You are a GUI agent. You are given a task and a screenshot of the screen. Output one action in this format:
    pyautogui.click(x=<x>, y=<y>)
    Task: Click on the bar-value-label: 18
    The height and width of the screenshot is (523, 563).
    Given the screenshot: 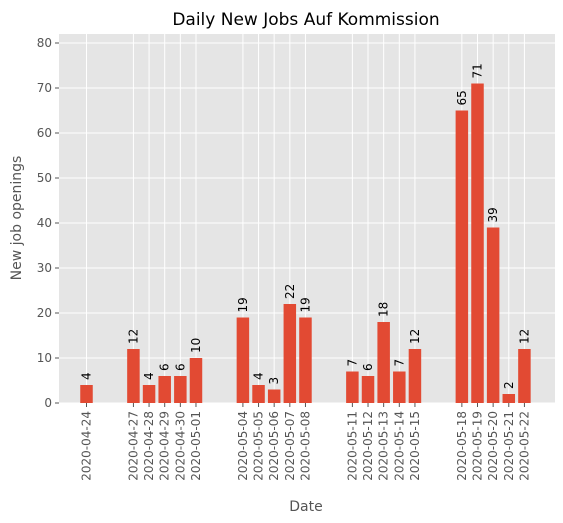 What is the action you would take?
    pyautogui.click(x=384, y=309)
    